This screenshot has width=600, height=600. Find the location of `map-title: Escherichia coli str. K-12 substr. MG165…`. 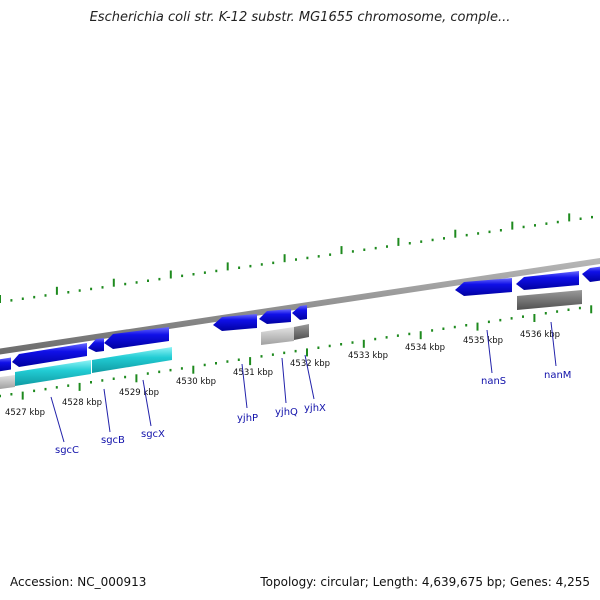

map-title: Escherichia coli str. K-12 substr. MG165… is located at coordinates (300, 17).